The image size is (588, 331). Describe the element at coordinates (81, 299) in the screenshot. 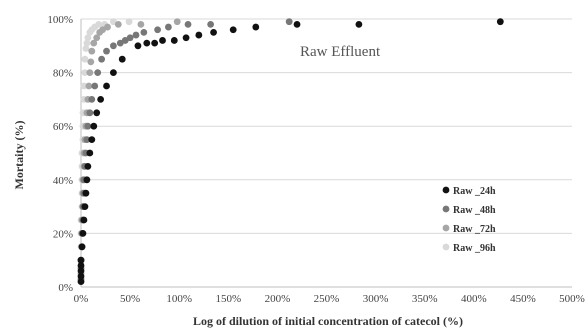

I see `x-tick-label: 0%` at that location.